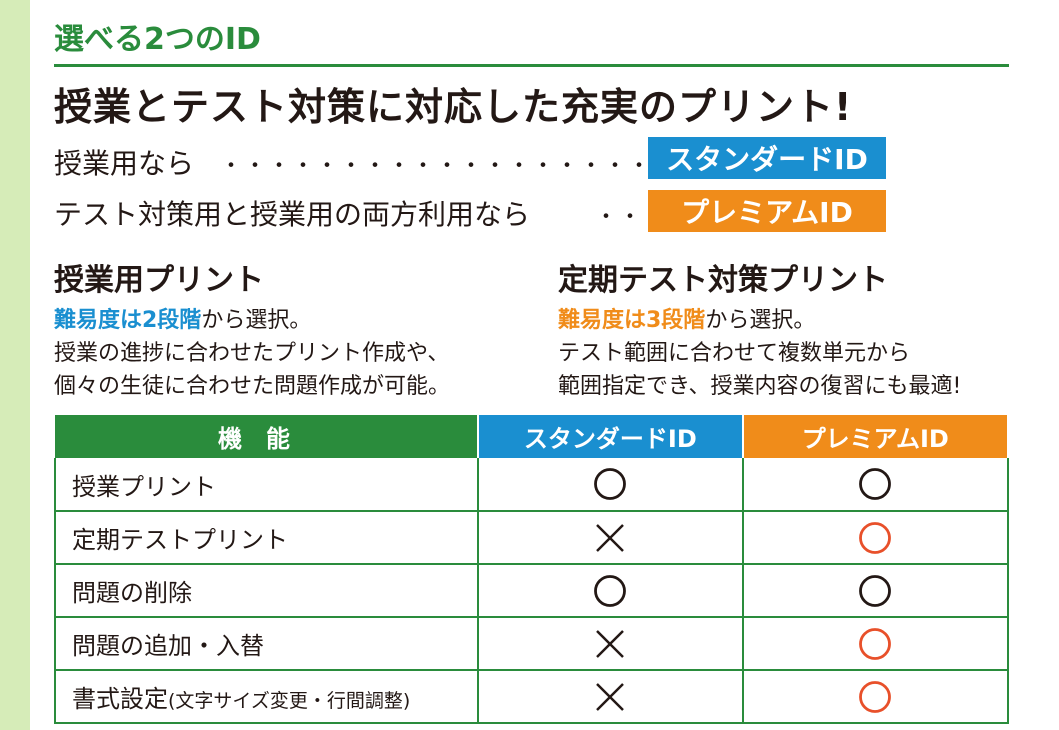 The height and width of the screenshot is (730, 1059). Describe the element at coordinates (124, 163) in the screenshot. I see `usage-standard-label: 授業用なら` at that location.